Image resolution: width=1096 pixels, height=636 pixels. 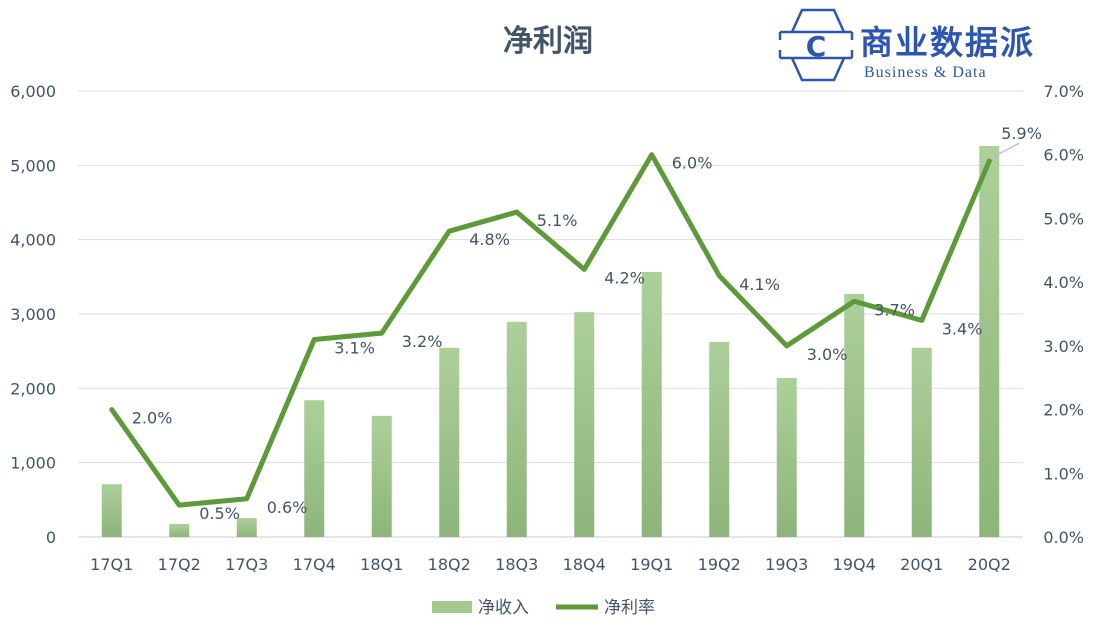 I want to click on y-left-tick-label: 4,000, so click(x=33, y=240).